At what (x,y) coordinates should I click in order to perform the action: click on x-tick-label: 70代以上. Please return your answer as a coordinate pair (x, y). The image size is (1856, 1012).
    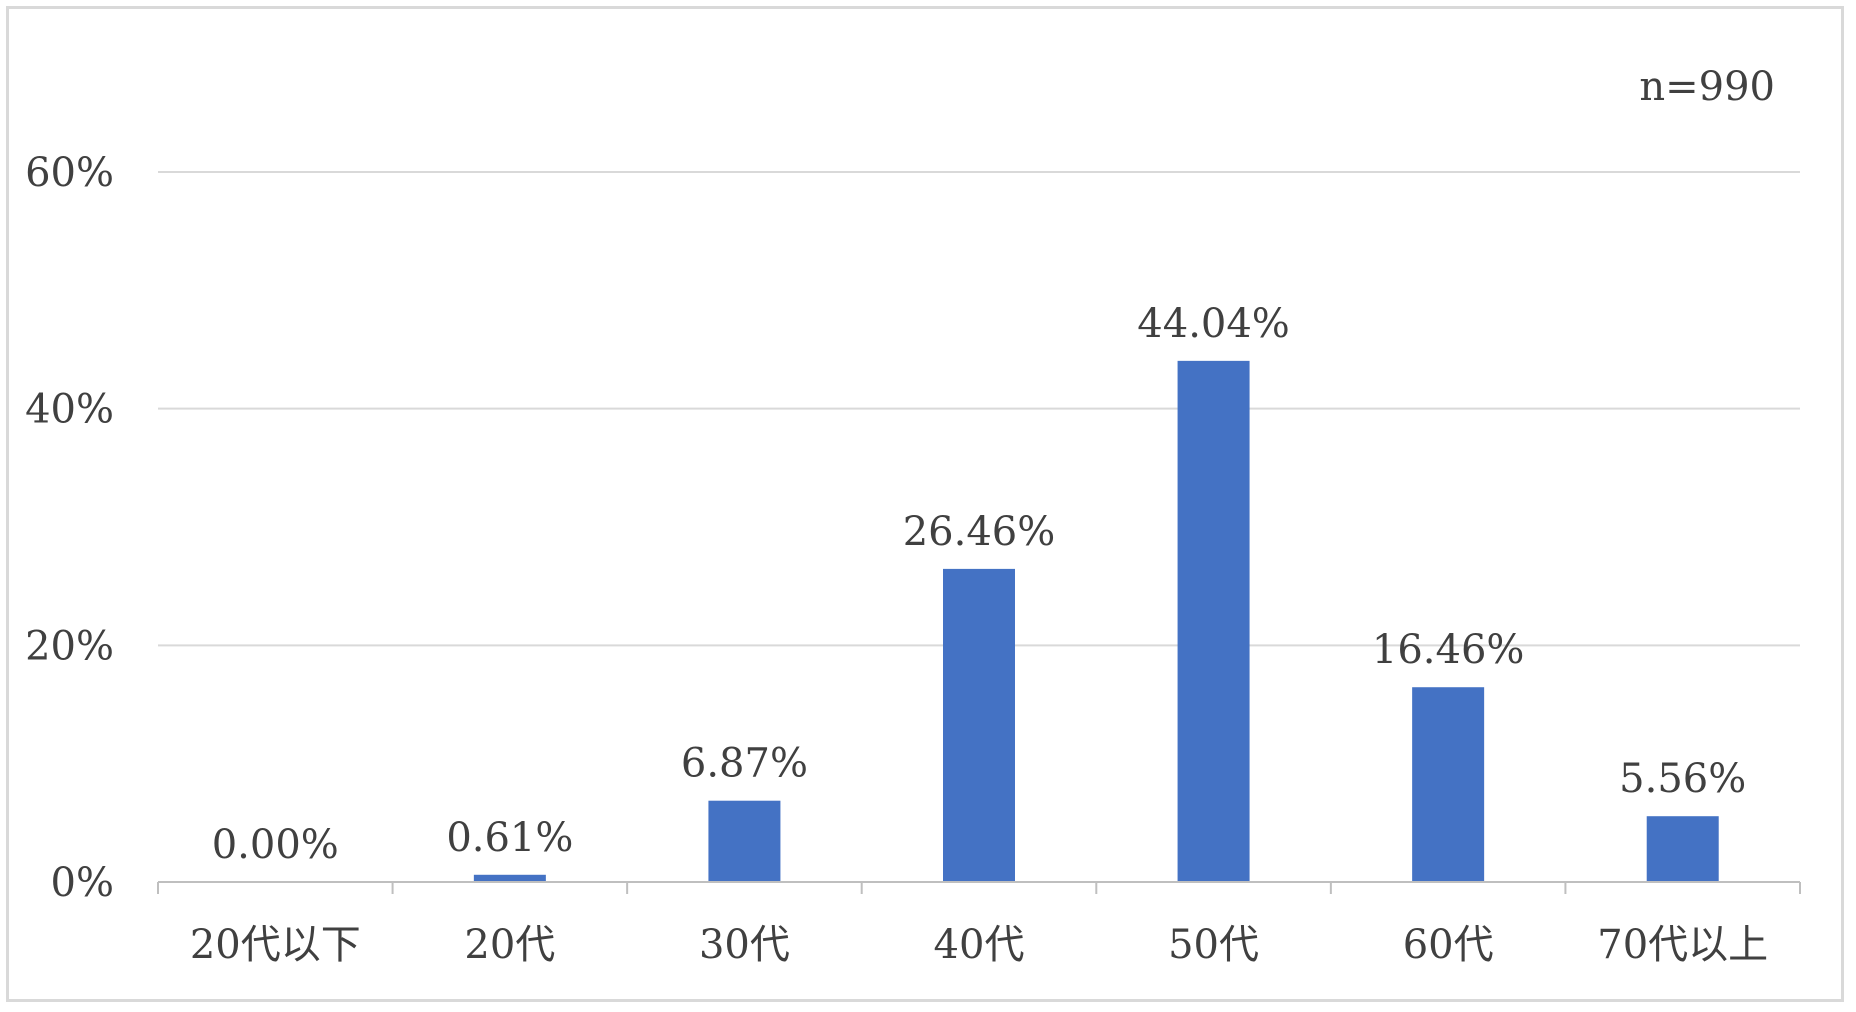
    Looking at the image, I should click on (1682, 945).